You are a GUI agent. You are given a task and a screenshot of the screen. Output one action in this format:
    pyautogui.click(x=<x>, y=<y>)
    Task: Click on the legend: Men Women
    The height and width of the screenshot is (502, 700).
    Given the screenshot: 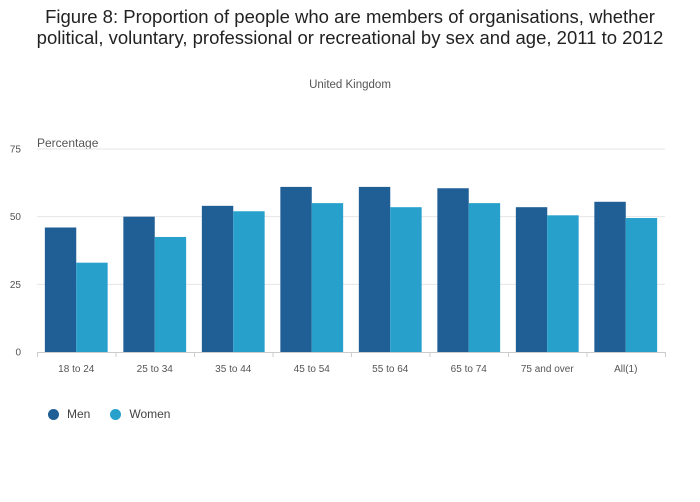 What is the action you would take?
    pyautogui.click(x=119, y=414)
    